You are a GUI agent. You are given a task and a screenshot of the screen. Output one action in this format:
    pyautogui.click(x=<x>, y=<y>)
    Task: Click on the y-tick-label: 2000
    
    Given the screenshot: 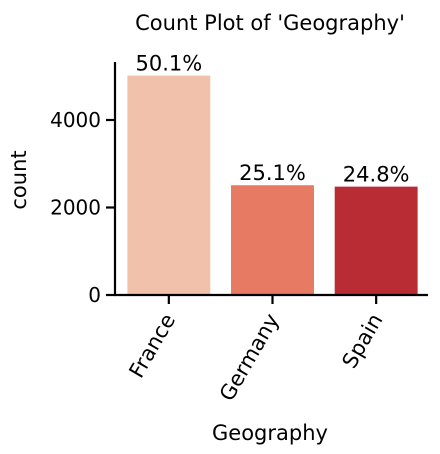 What is the action you would take?
    pyautogui.click(x=75, y=208)
    